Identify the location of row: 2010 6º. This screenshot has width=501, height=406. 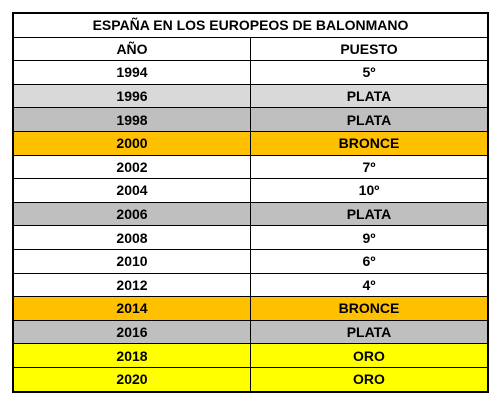
(250, 261).